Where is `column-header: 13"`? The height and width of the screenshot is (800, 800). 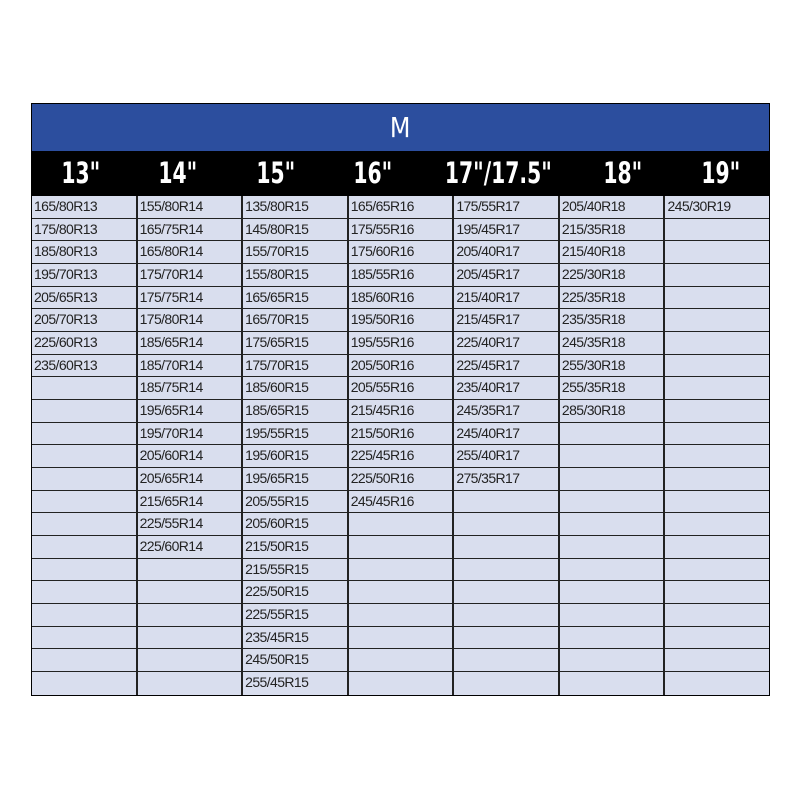 column-header: 13" is located at coordinates (80, 173).